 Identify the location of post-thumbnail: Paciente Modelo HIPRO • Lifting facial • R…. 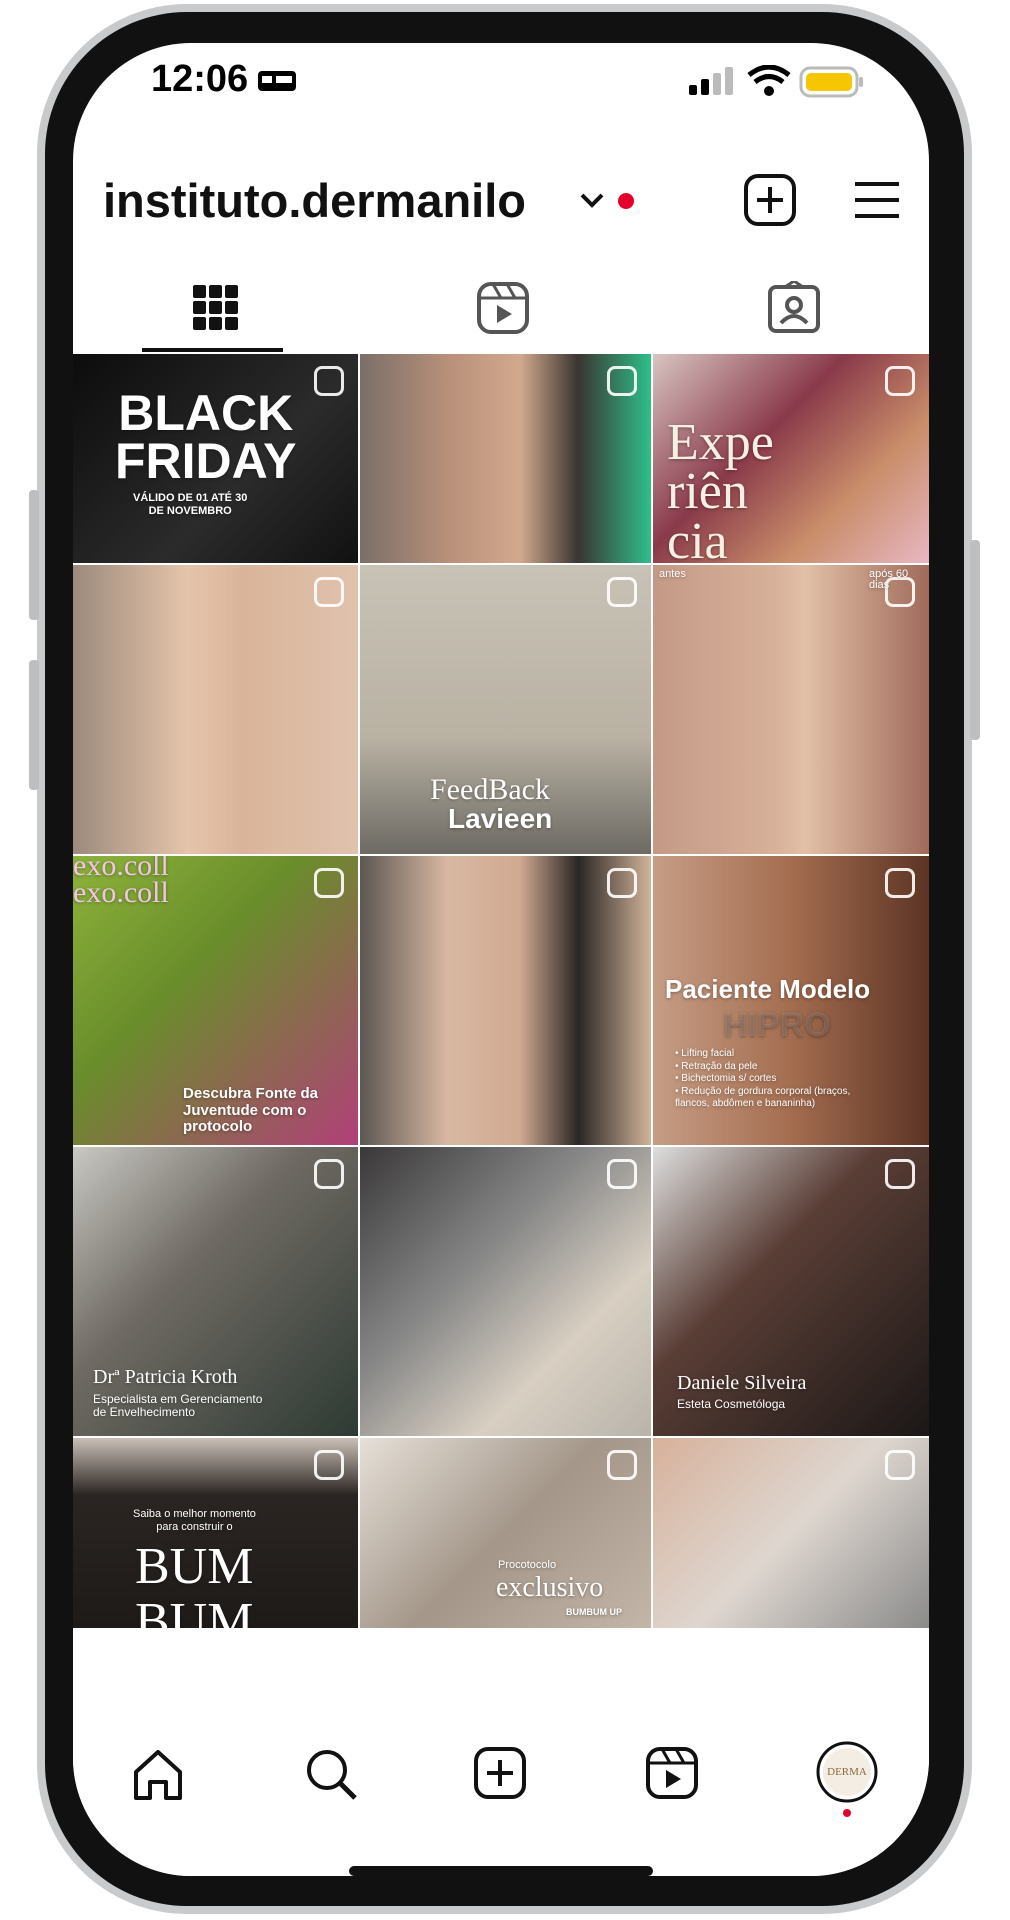
(791, 1000).